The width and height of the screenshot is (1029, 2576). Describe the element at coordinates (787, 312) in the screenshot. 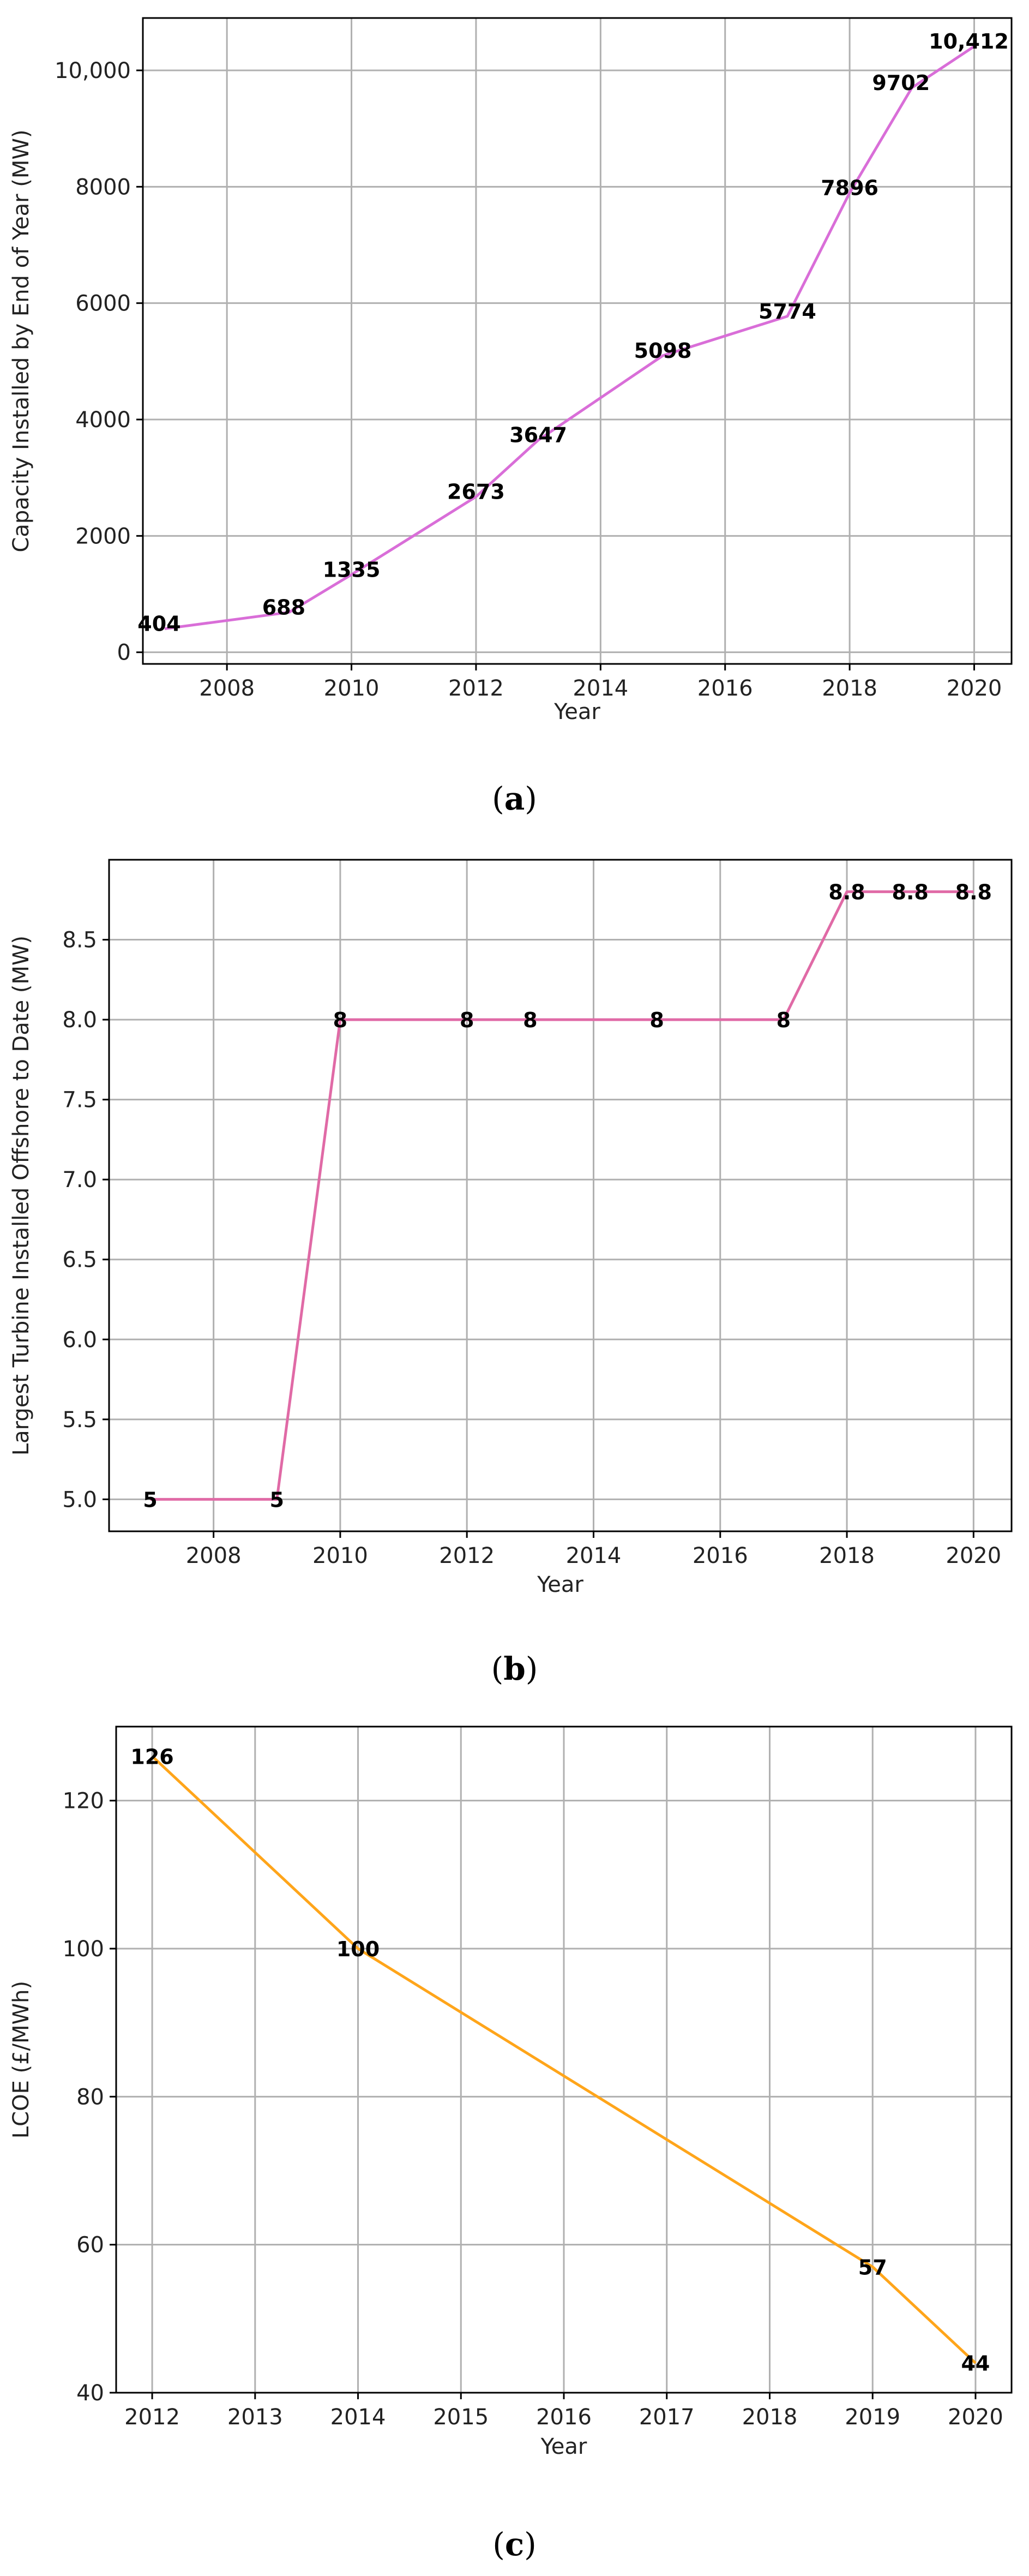

I see `data-label: 5774` at that location.